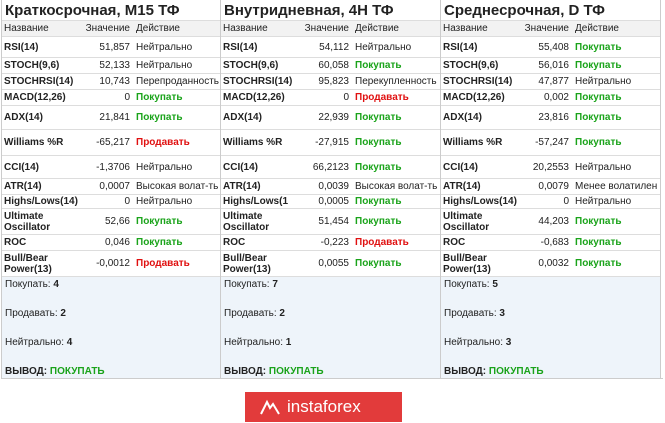  Describe the element at coordinates (176, 81) in the screenshot. I see `indicator-action: Перепроданность` at that location.